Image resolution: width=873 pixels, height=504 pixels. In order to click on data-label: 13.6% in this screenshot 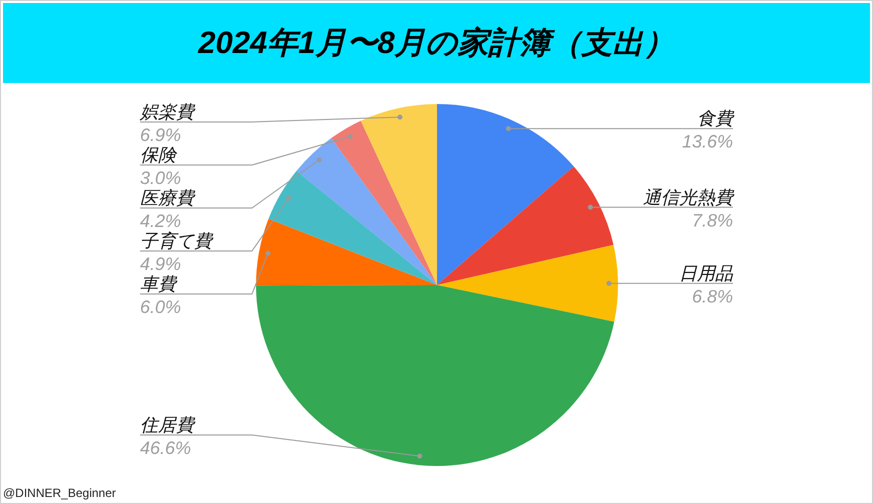, I will do `click(707, 142)`.